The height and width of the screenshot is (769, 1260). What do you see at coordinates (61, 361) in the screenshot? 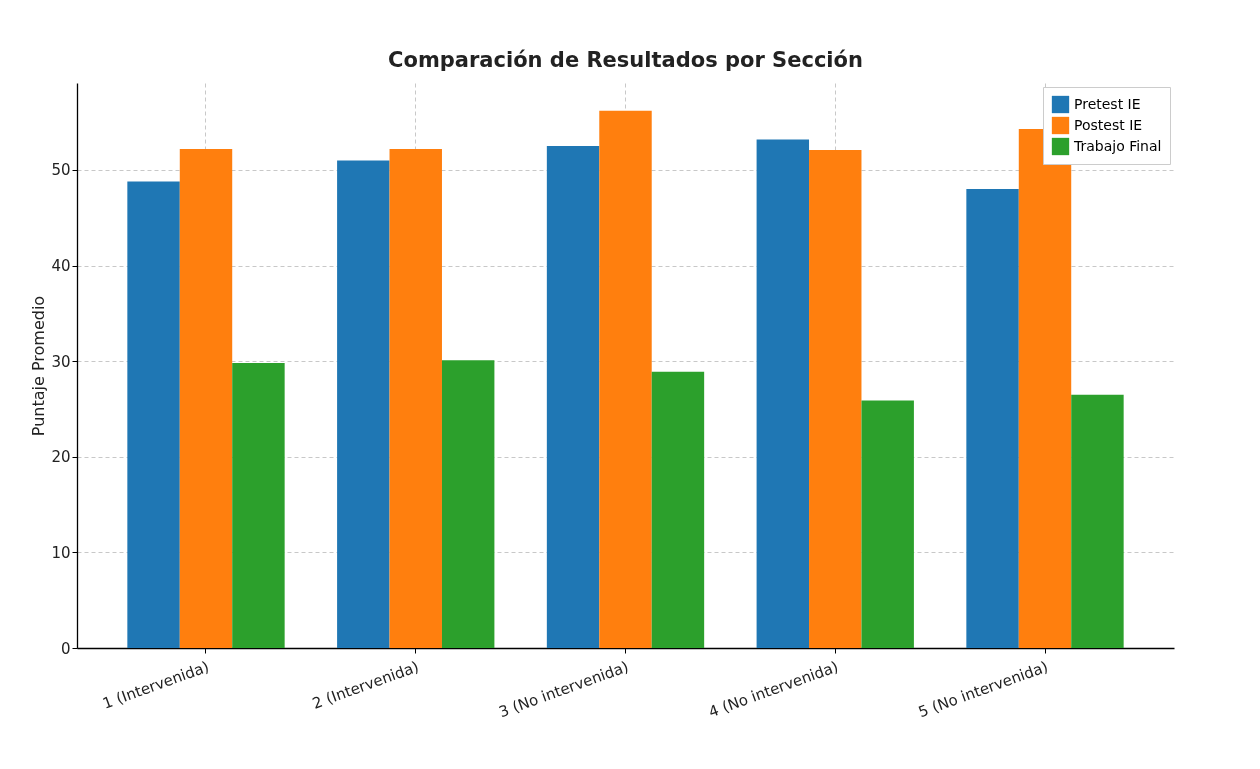
I see `y-tick-label: 30` at bounding box center [61, 361].